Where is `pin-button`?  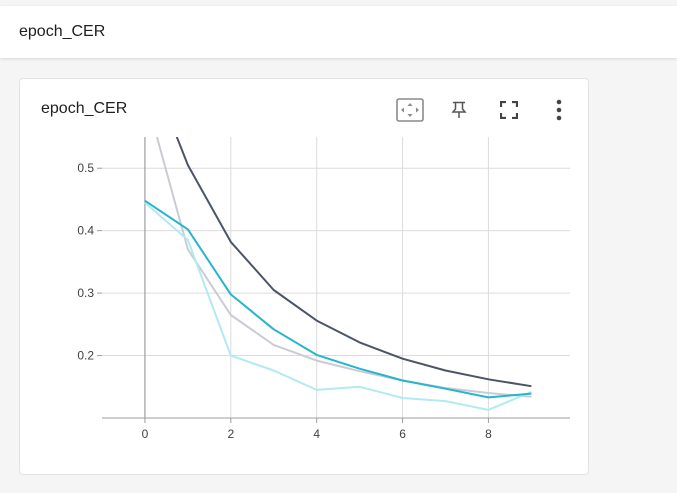
pin-button is located at coordinates (459, 110).